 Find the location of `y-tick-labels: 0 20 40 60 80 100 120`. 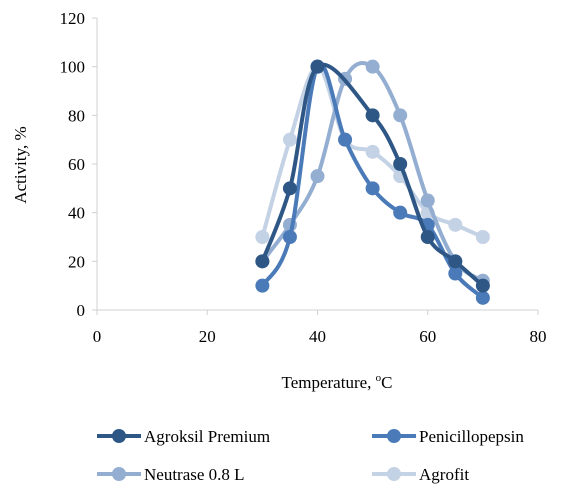

y-tick-labels: 0 20 40 60 80 100 120 is located at coordinates (78, 164).